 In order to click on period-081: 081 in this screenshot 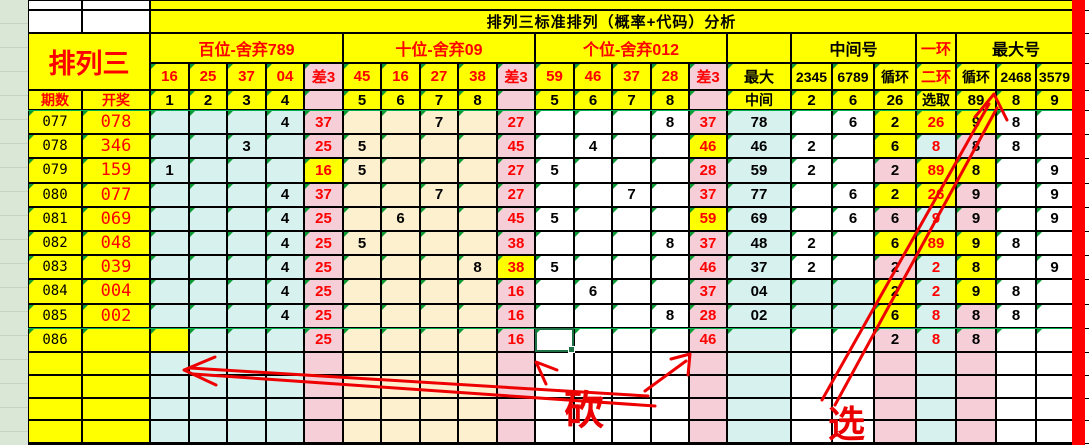, I will do `click(55, 218)`.